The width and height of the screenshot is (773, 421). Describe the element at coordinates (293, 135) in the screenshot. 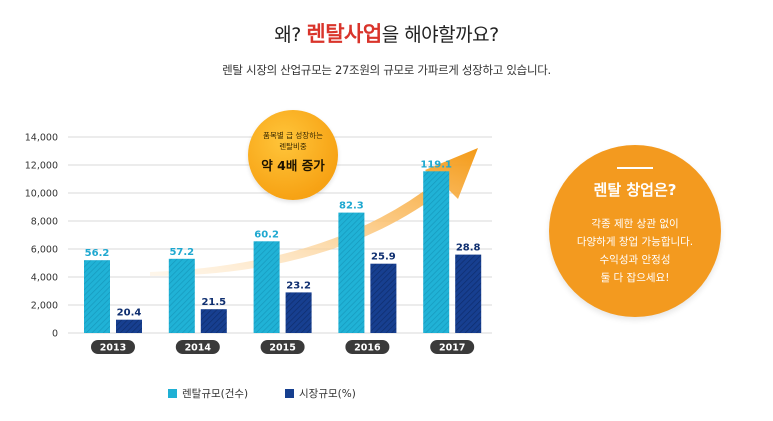

I see `badge-line1: 품목별 급 성장하는` at that location.